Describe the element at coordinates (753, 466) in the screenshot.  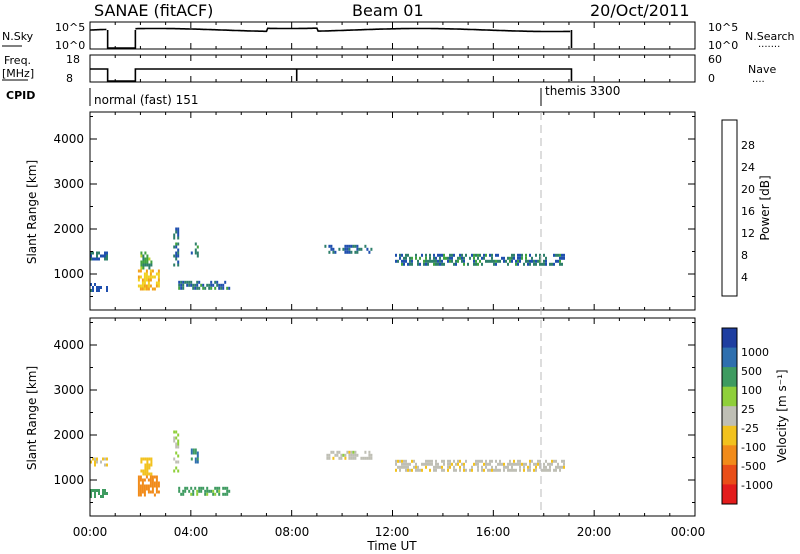
I see `velocity-cbar-tick-6: -500` at that location.